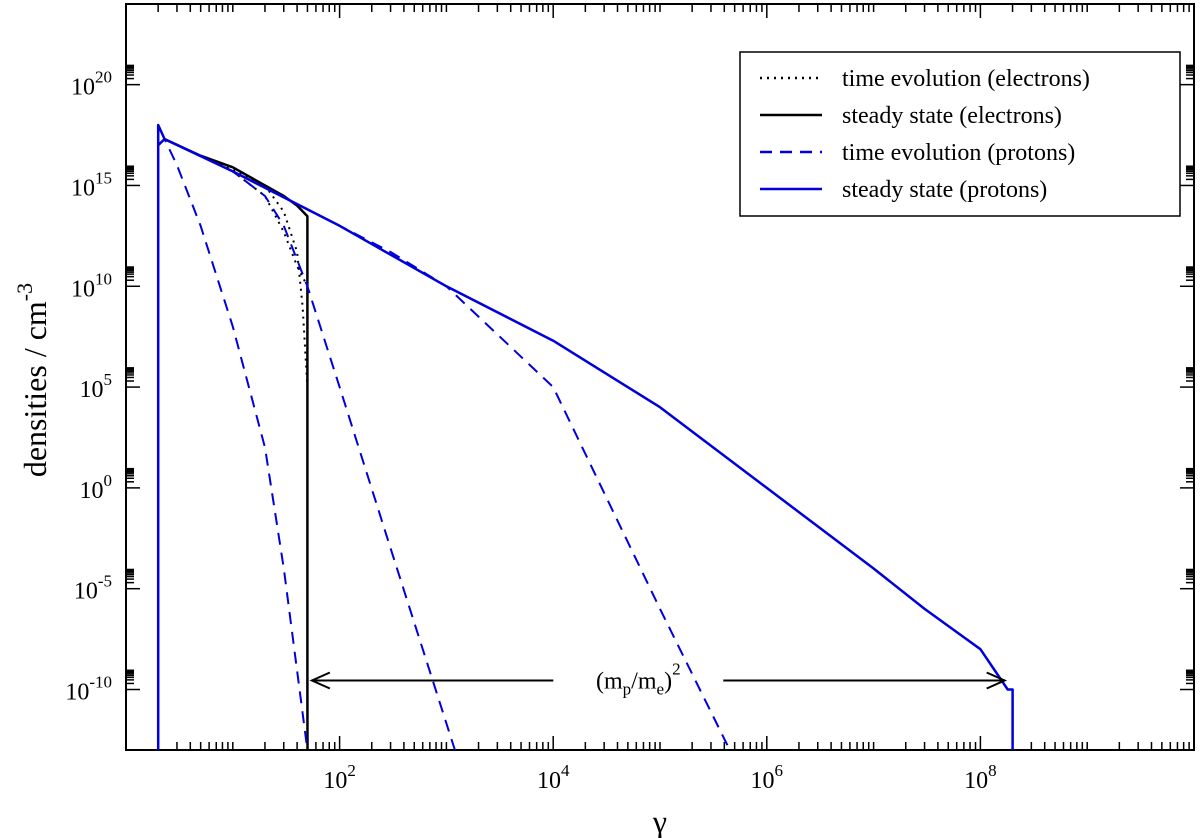 This screenshot has width=1200, height=838. Describe the element at coordinates (35, 389) in the screenshot. I see `y-axis-title-main: densities / cm` at that location.